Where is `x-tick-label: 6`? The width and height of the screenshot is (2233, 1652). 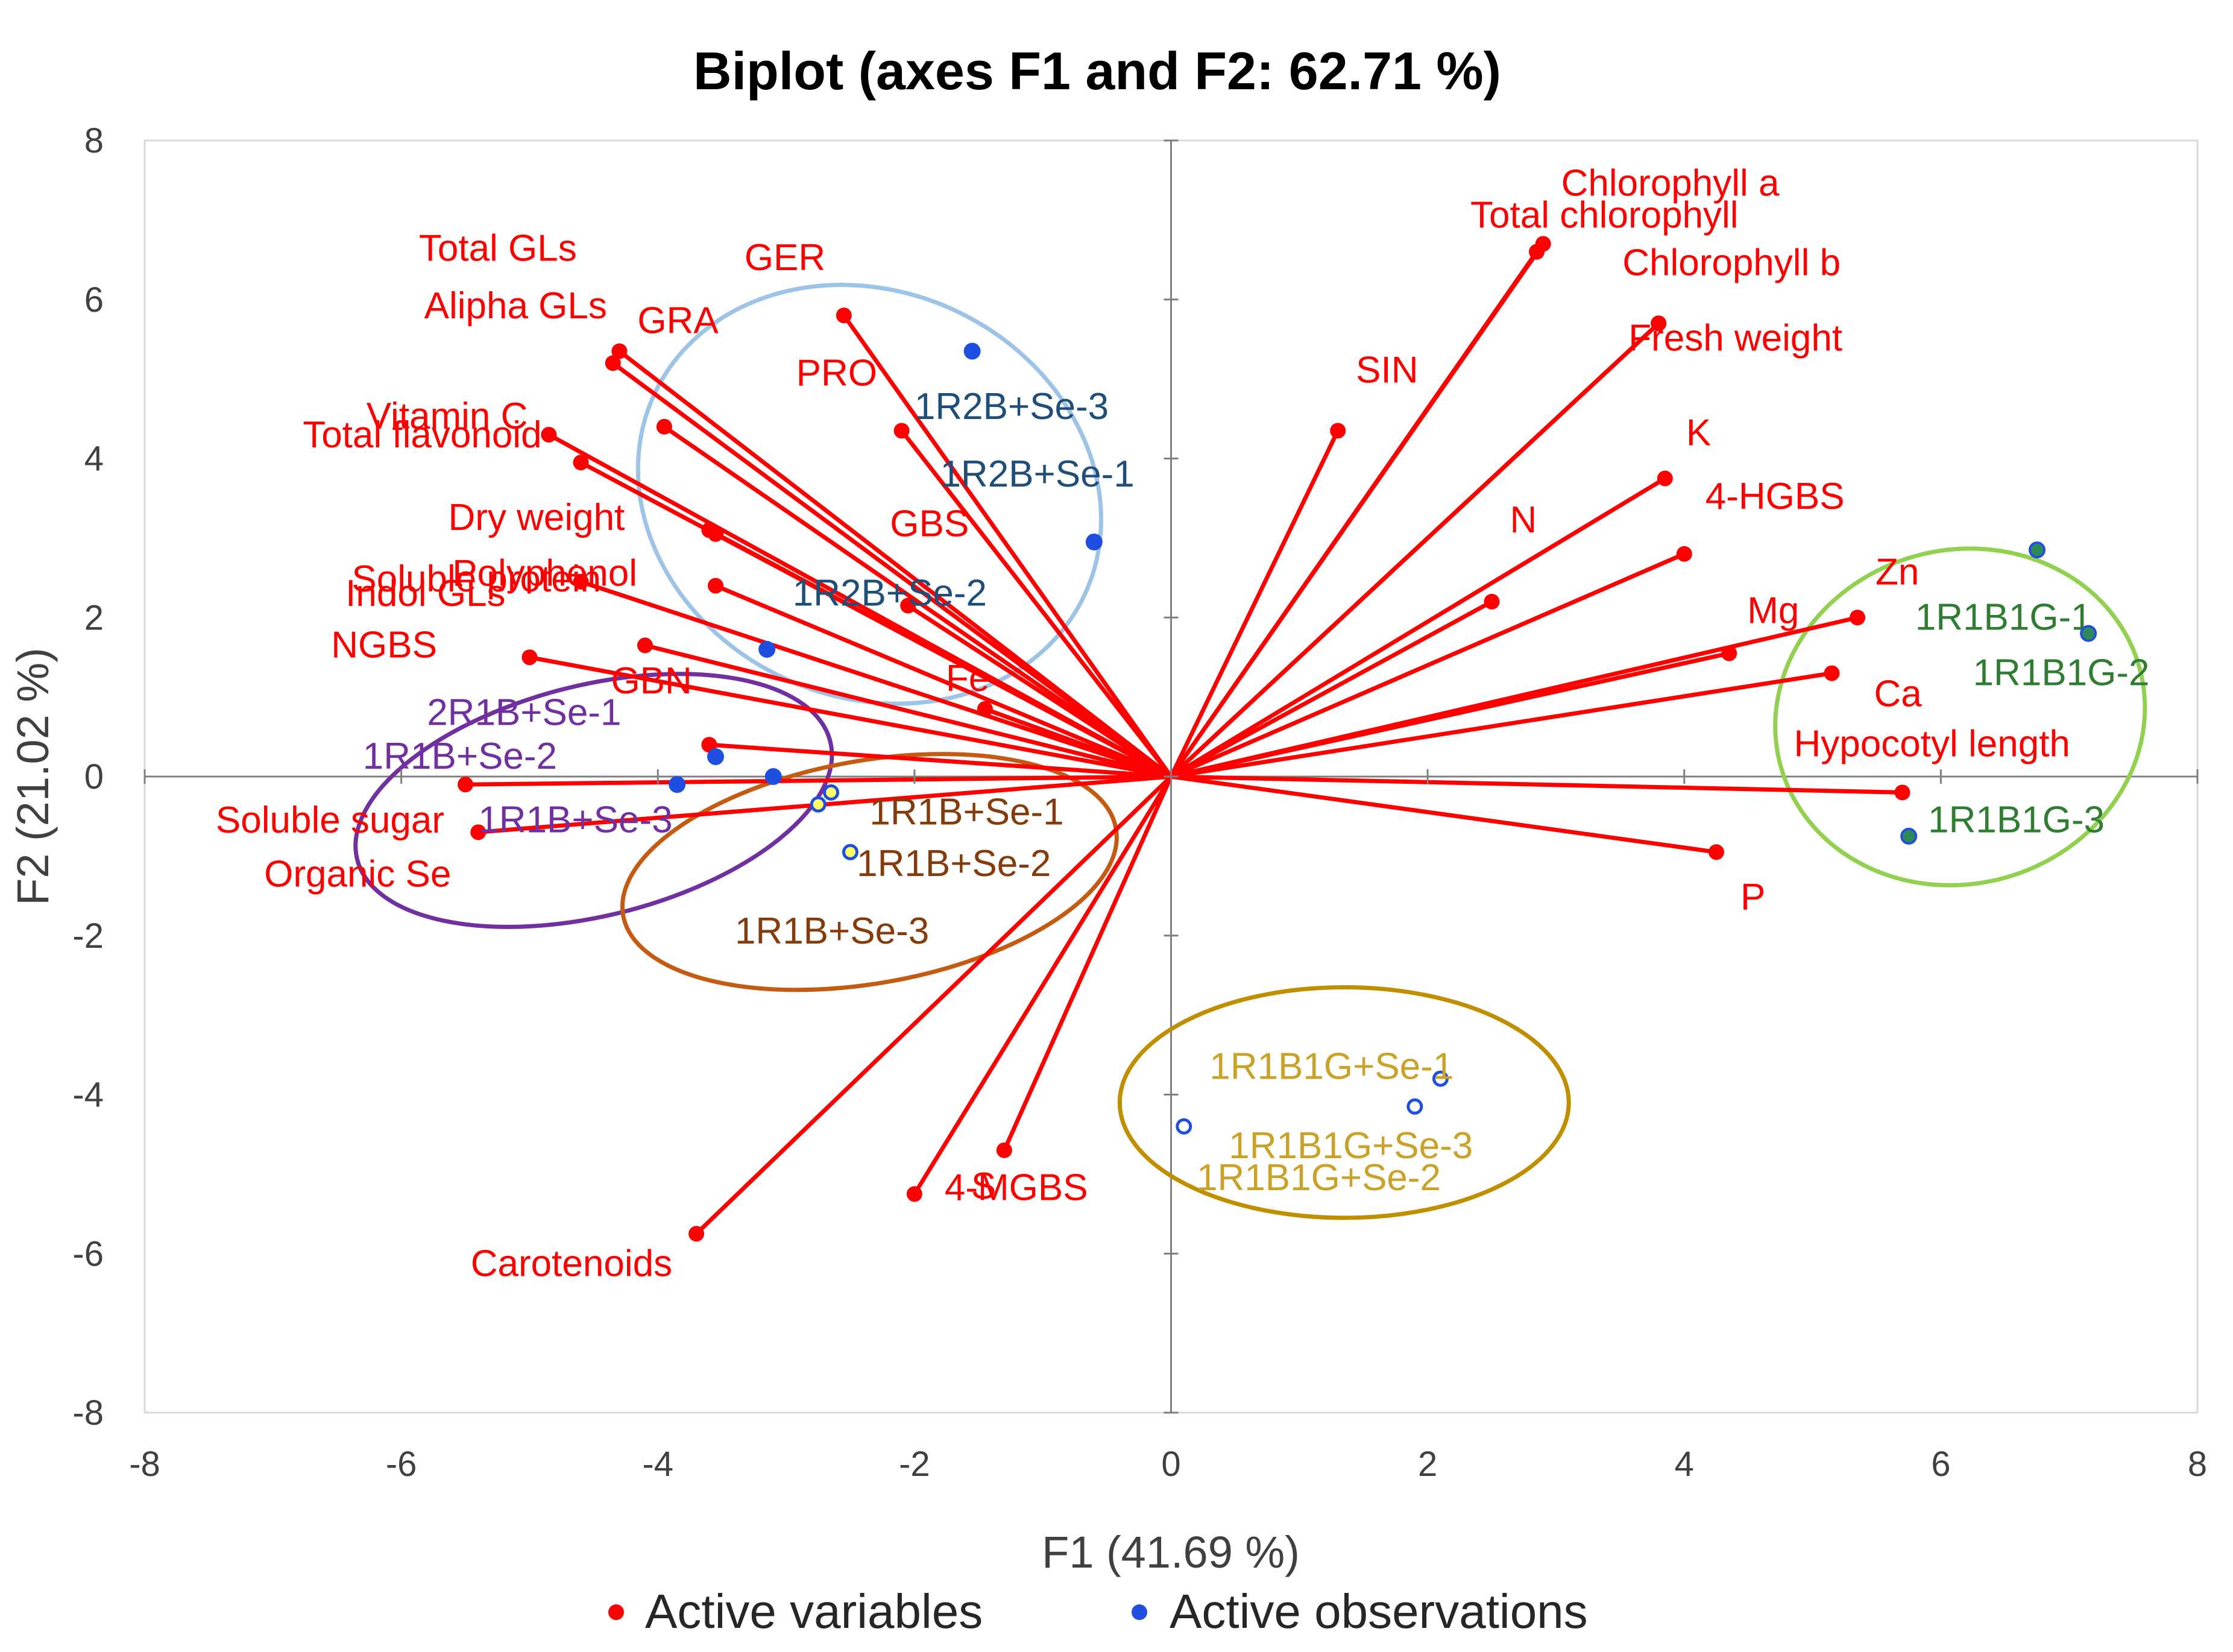
x-tick-label: 6 is located at coordinates (1940, 1464).